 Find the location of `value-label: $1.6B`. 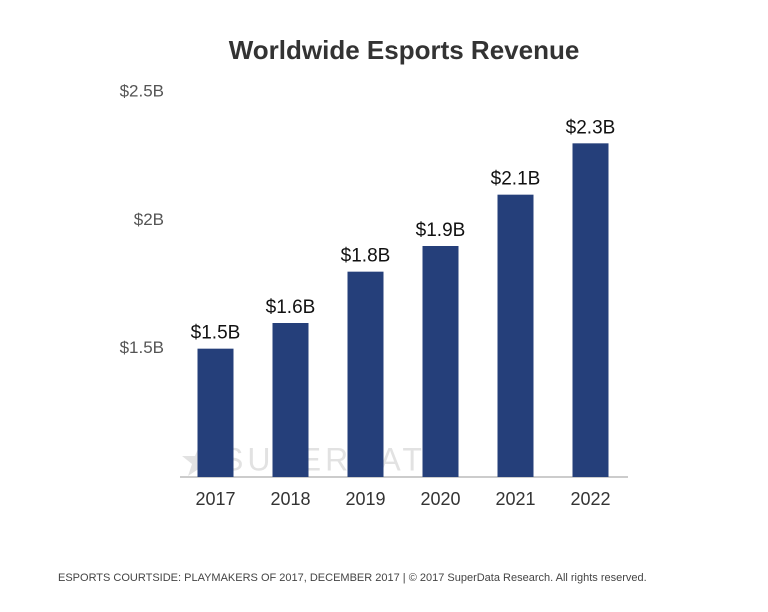

value-label: $1.6B is located at coordinates (291, 307).